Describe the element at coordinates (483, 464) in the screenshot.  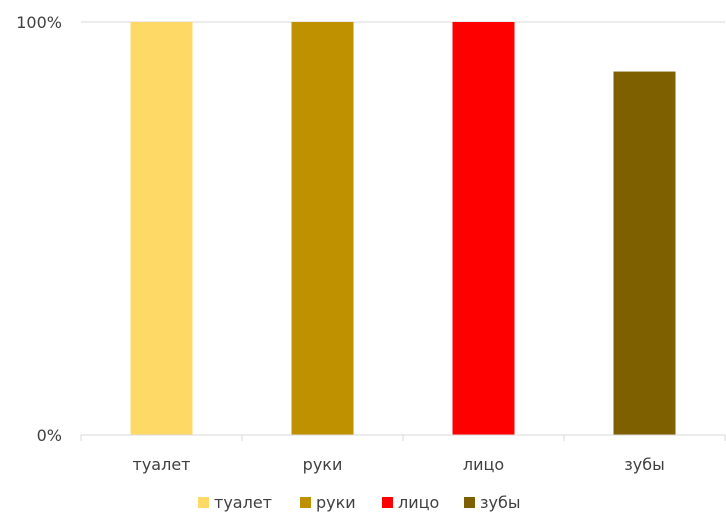
I see `category-label: лицо` at that location.